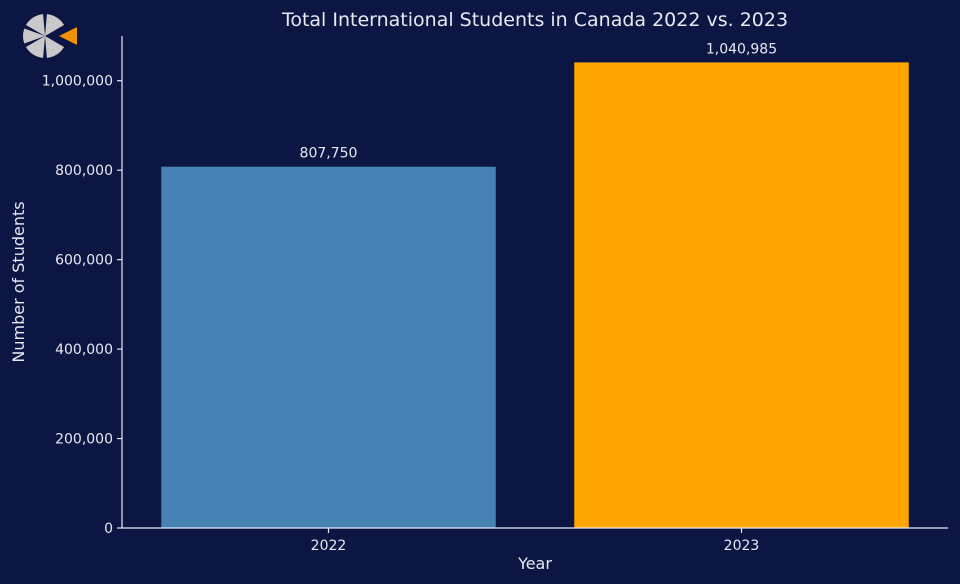 The width and height of the screenshot is (960, 584). I want to click on bar-value-label-2022: 807,750, so click(329, 154).